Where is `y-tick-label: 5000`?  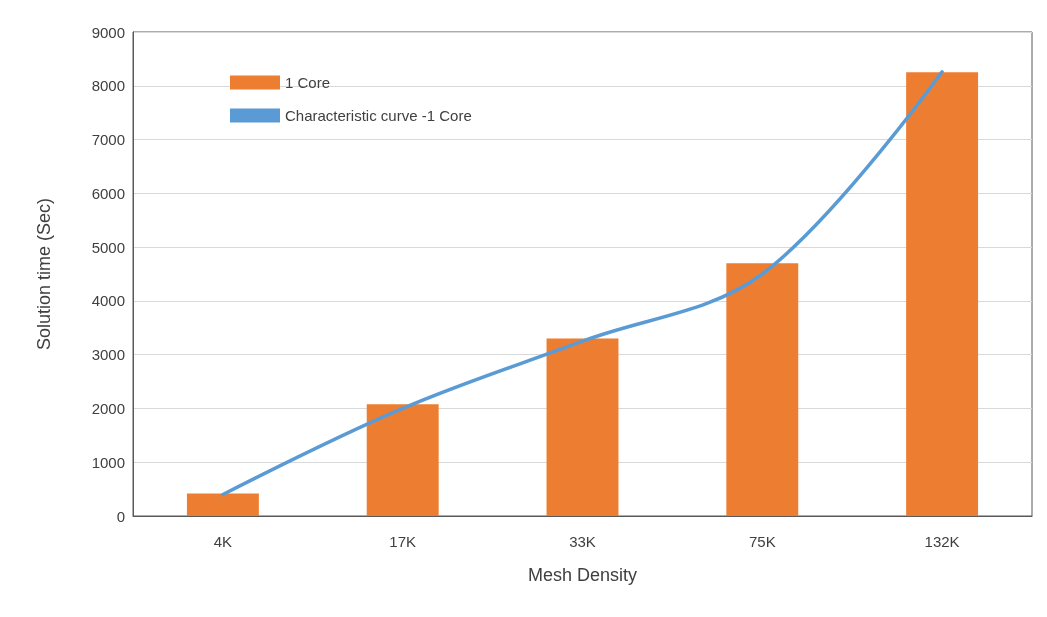 y-tick-label: 5000 is located at coordinates (108, 247).